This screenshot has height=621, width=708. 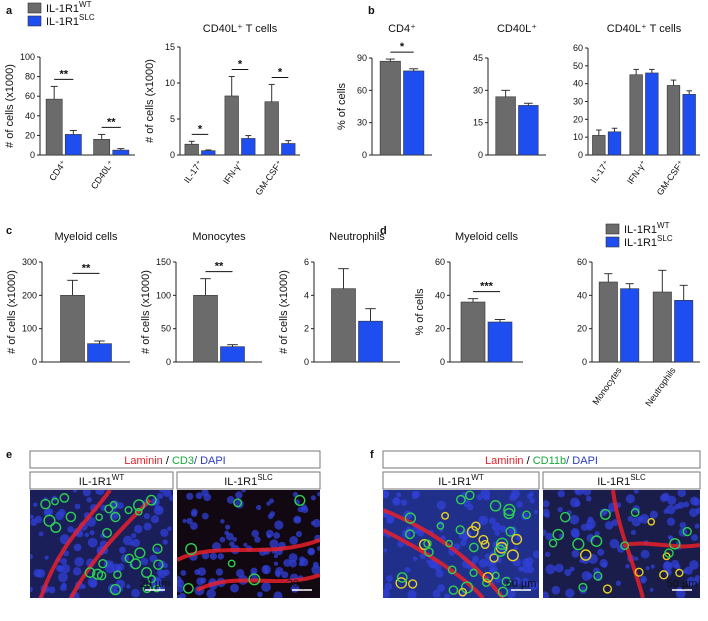 I want to click on group-header: IL-1R1SLC, so click(x=248, y=480).